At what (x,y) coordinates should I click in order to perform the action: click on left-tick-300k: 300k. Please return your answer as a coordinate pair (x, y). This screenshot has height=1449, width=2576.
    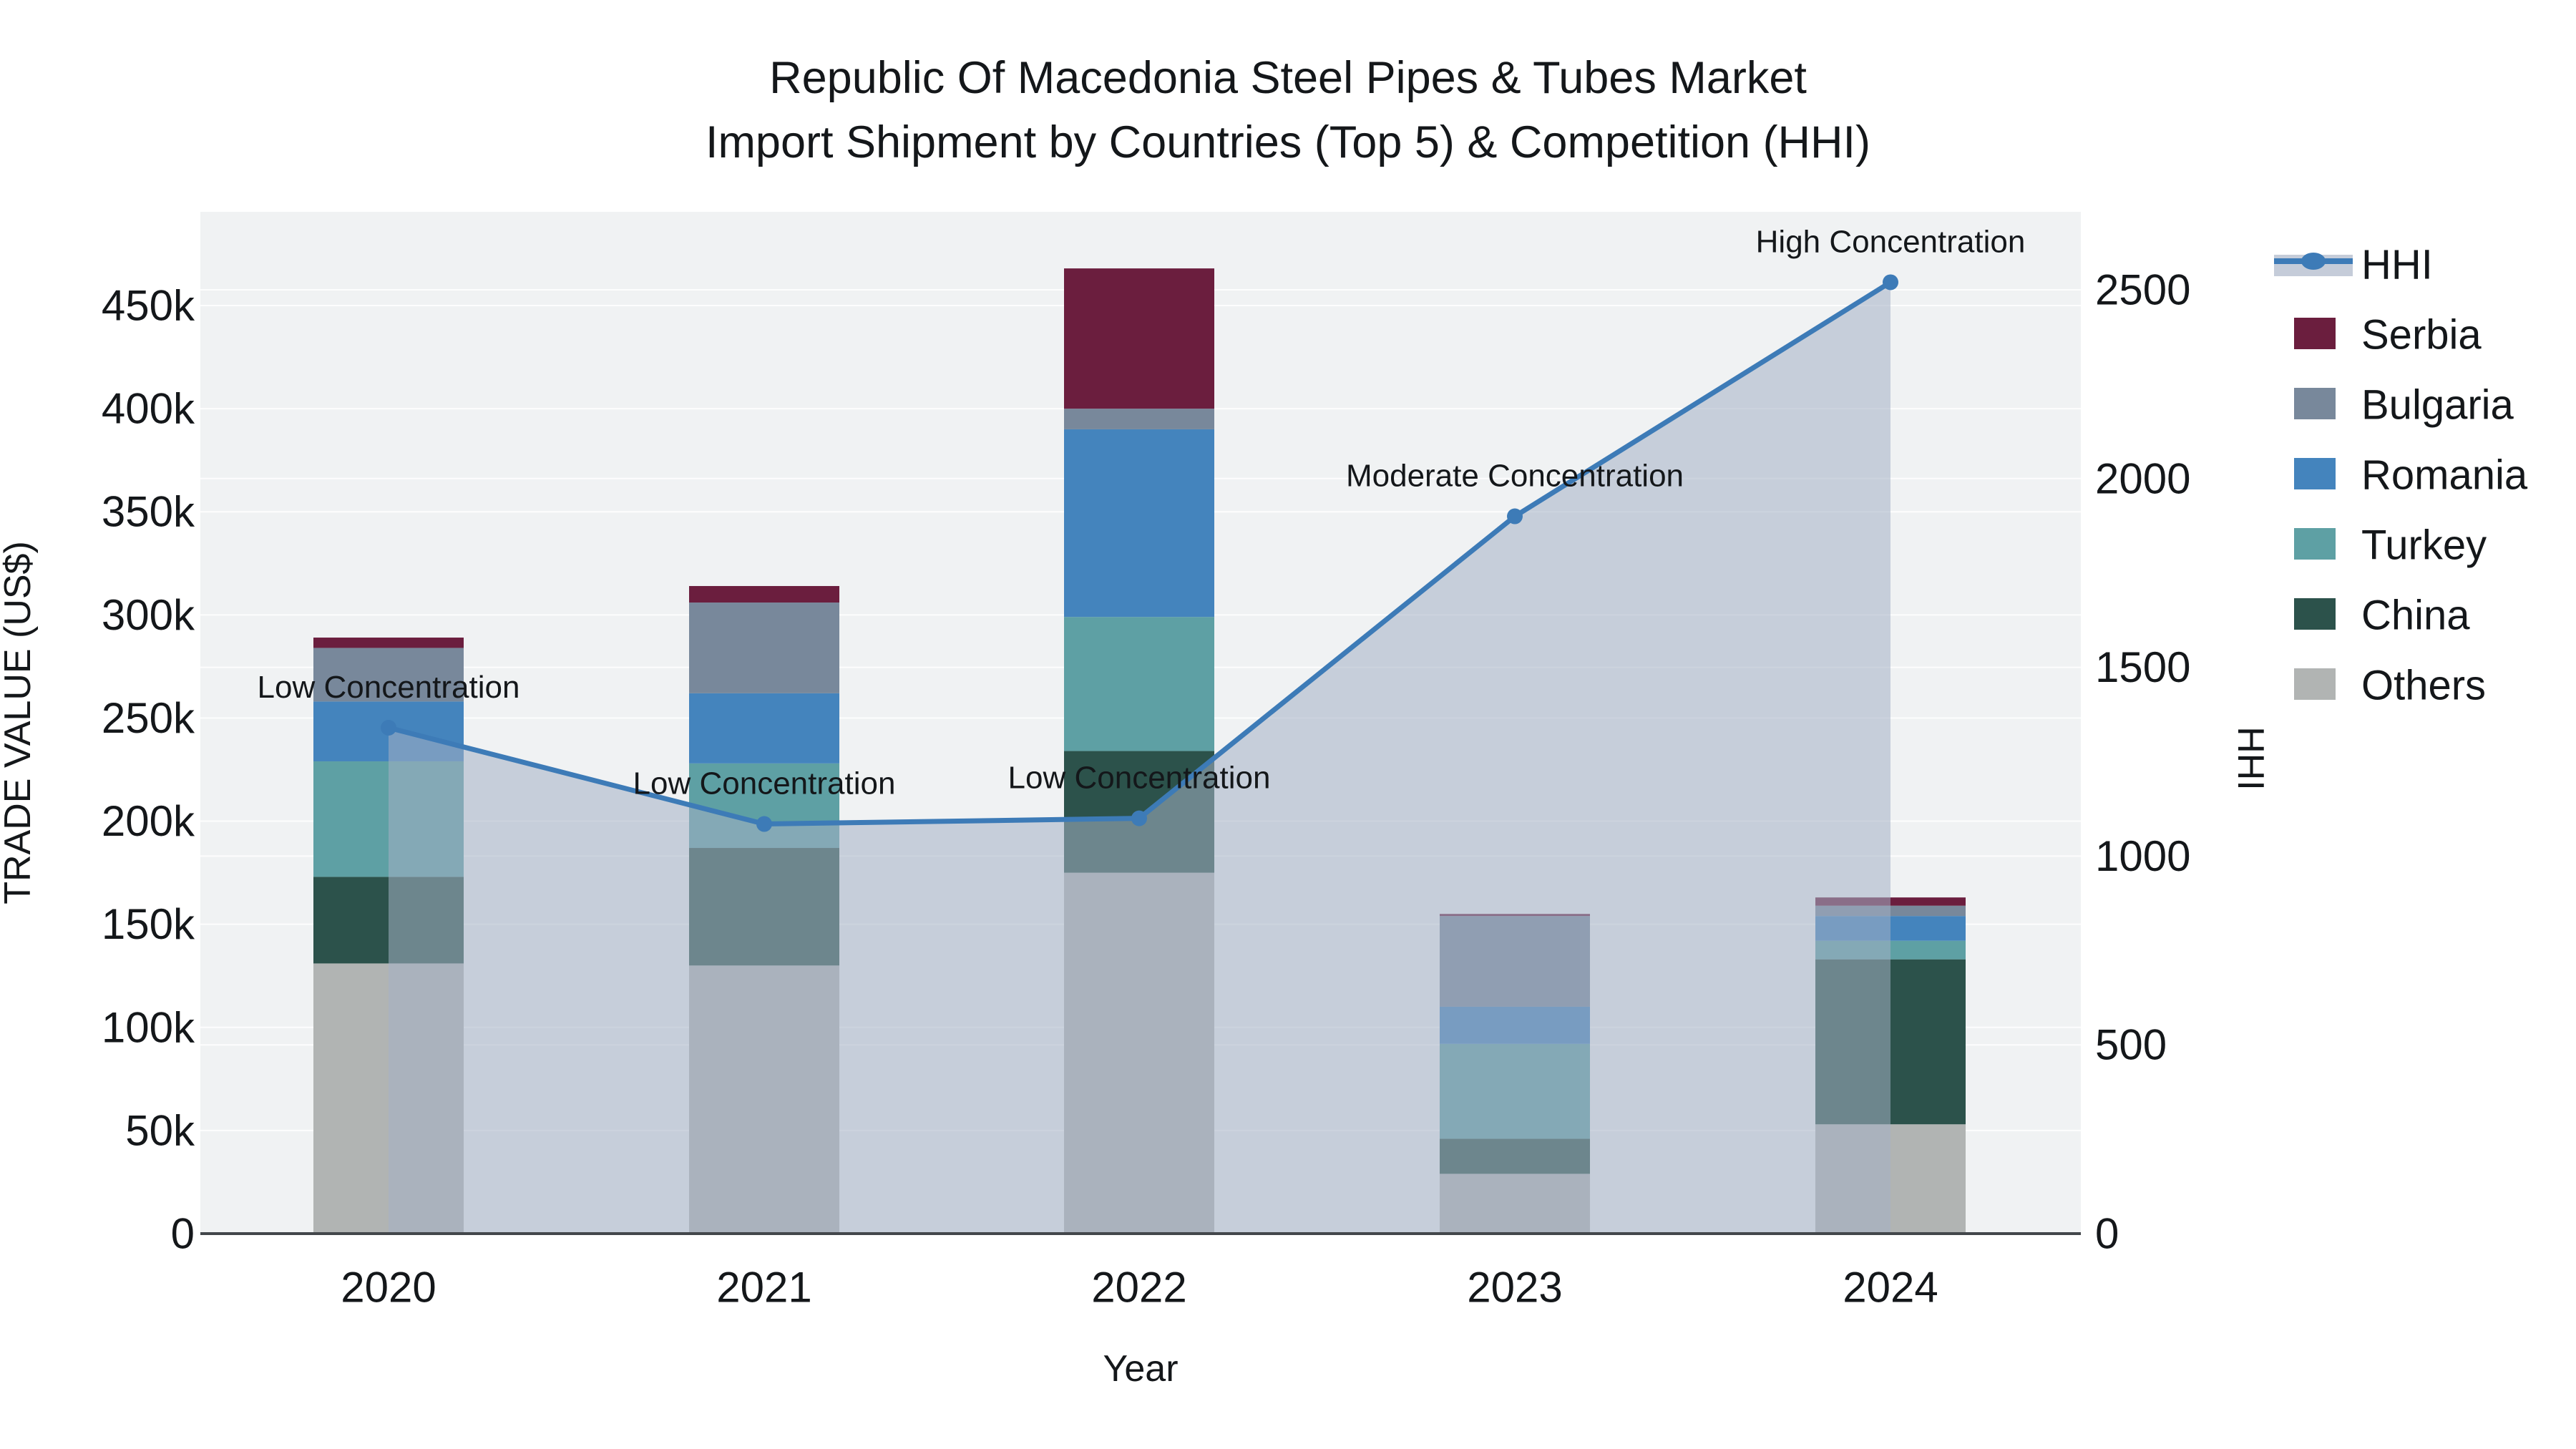
    Looking at the image, I should click on (148, 615).